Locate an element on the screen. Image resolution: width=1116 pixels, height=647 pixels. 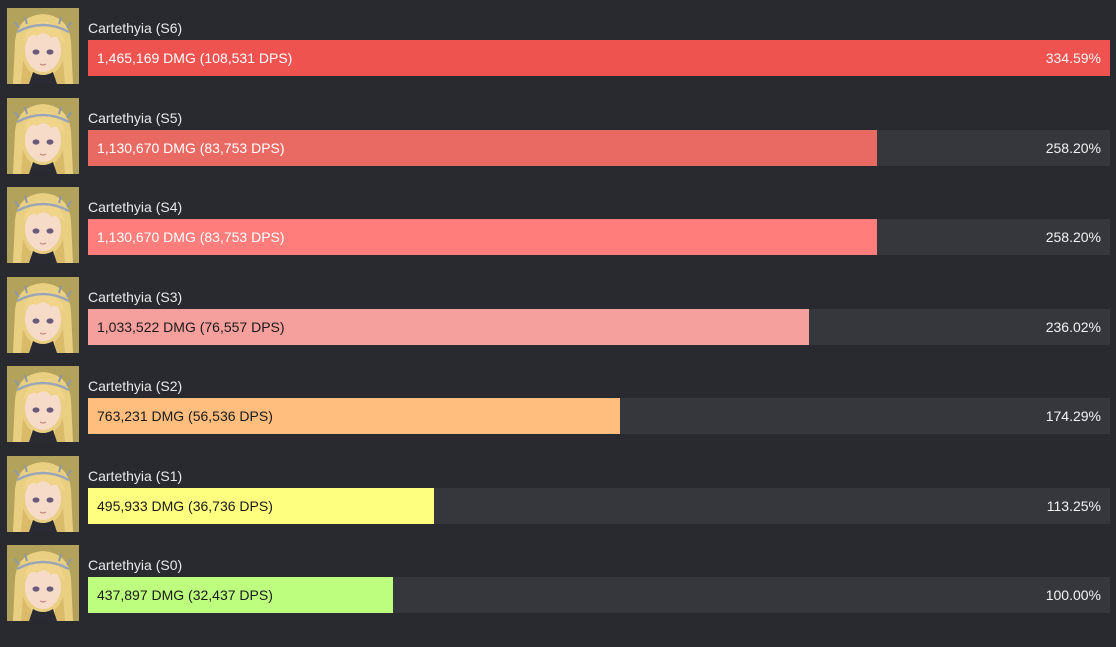
bar-value-label: 1,465,169 DMG (108,531 DPS) is located at coordinates (195, 58).